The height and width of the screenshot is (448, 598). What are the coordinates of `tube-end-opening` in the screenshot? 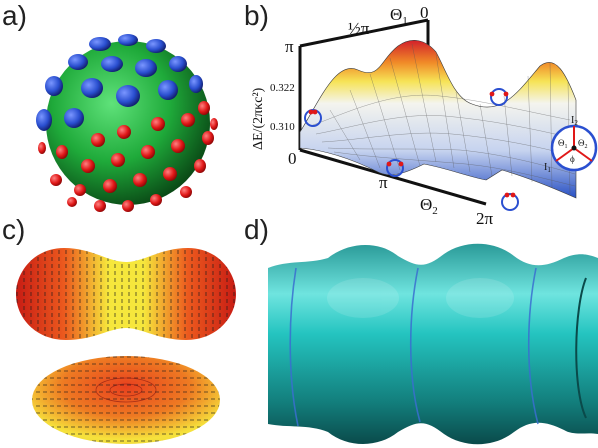 It's located at (581, 348).